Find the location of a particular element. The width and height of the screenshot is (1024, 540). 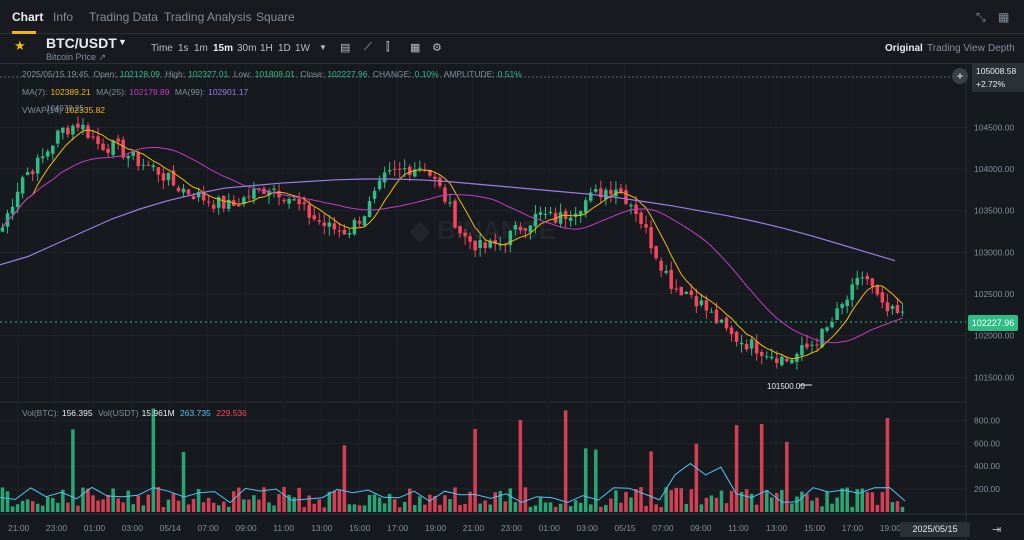

trading-pair: BTC/USDT is located at coordinates (81, 43).